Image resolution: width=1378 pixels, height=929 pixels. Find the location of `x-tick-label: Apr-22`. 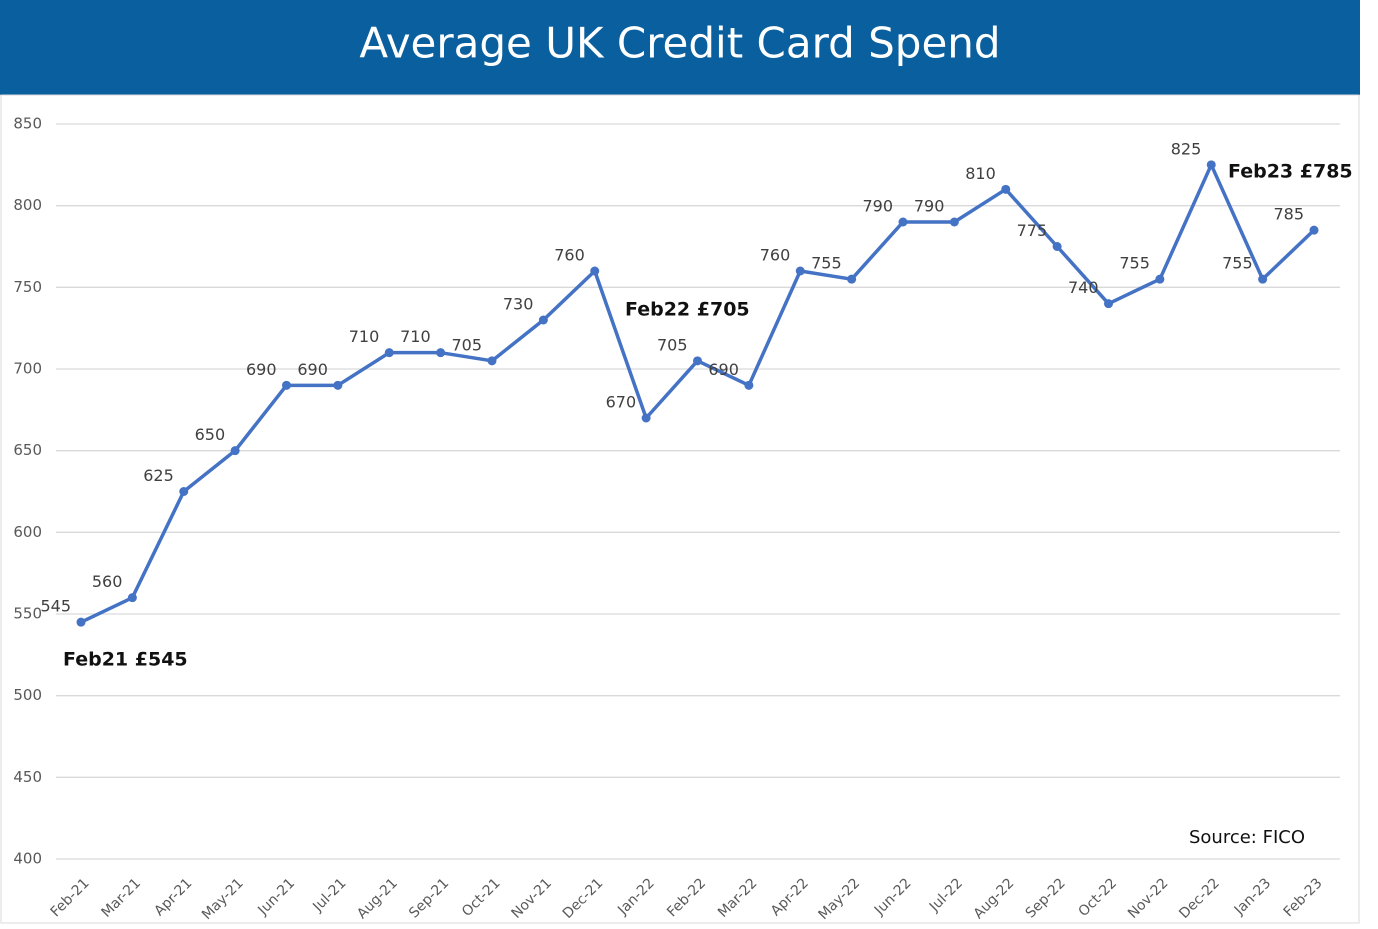

x-tick-label: Apr-22 is located at coordinates (790, 897).